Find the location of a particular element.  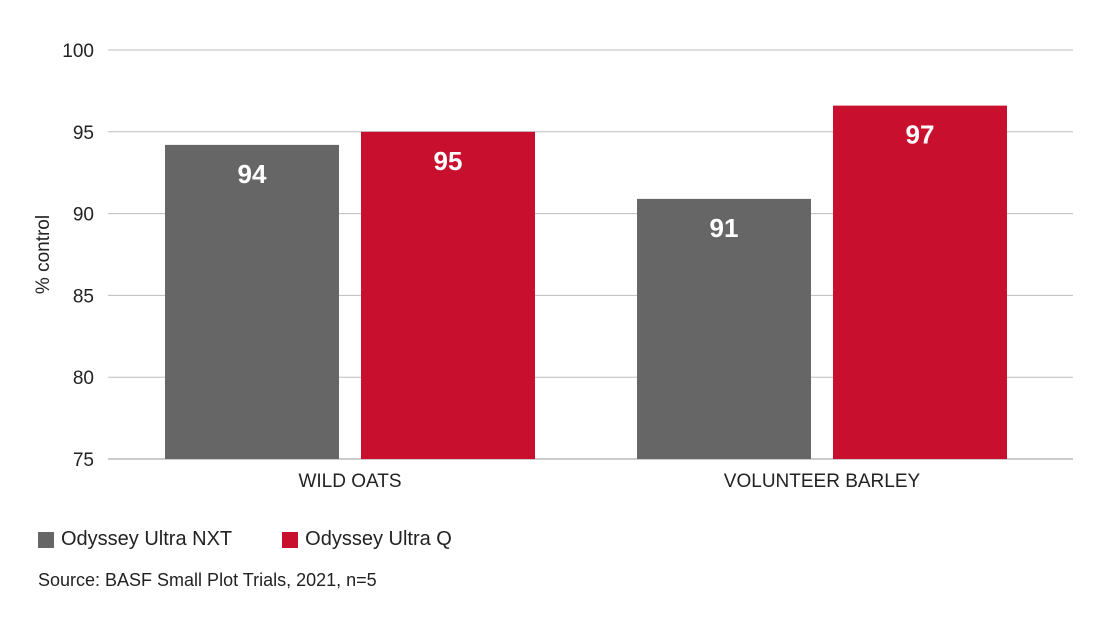

y-axis-label: % control is located at coordinates (43, 254).